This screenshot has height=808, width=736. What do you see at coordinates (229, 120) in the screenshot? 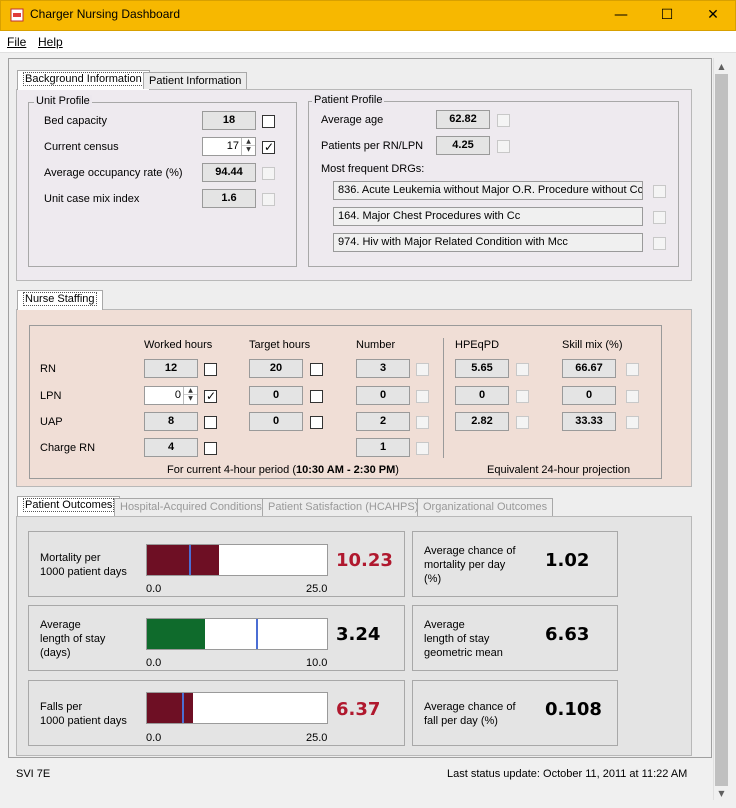
I see `bed-capacity-value: 18` at bounding box center [229, 120].